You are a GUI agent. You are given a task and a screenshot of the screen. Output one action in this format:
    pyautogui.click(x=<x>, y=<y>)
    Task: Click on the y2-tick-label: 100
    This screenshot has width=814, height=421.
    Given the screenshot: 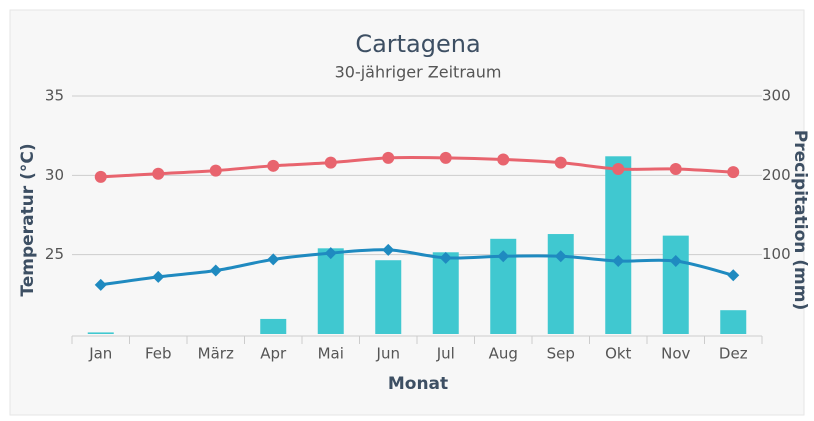 What is the action you would take?
    pyautogui.click(x=776, y=254)
    